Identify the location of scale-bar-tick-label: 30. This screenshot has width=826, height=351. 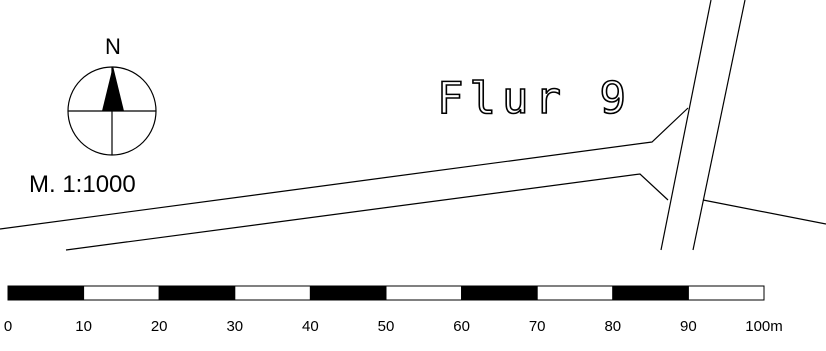
(234, 326).